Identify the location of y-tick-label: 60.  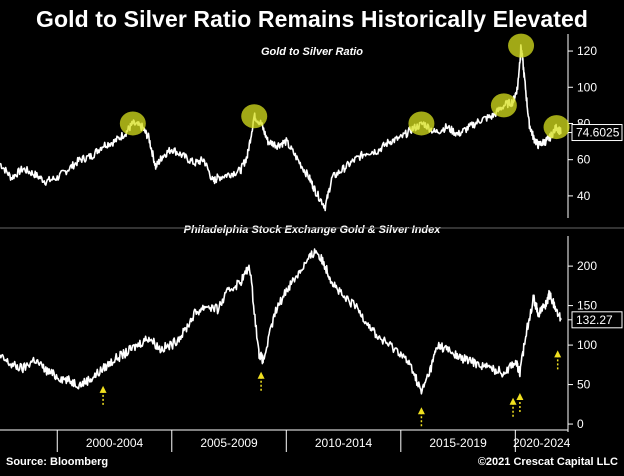
(584, 160).